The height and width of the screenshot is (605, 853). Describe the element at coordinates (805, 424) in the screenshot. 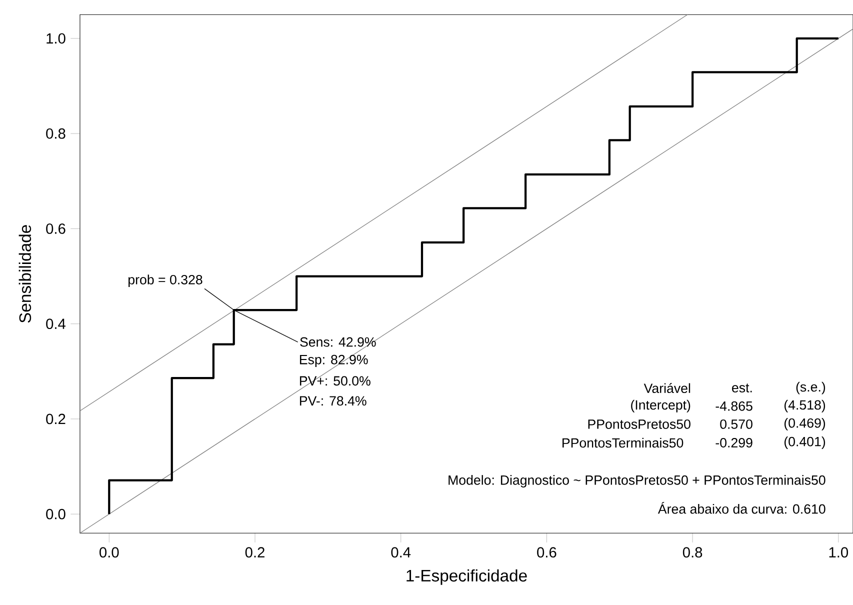

I see `annotation: (0.469)` at that location.